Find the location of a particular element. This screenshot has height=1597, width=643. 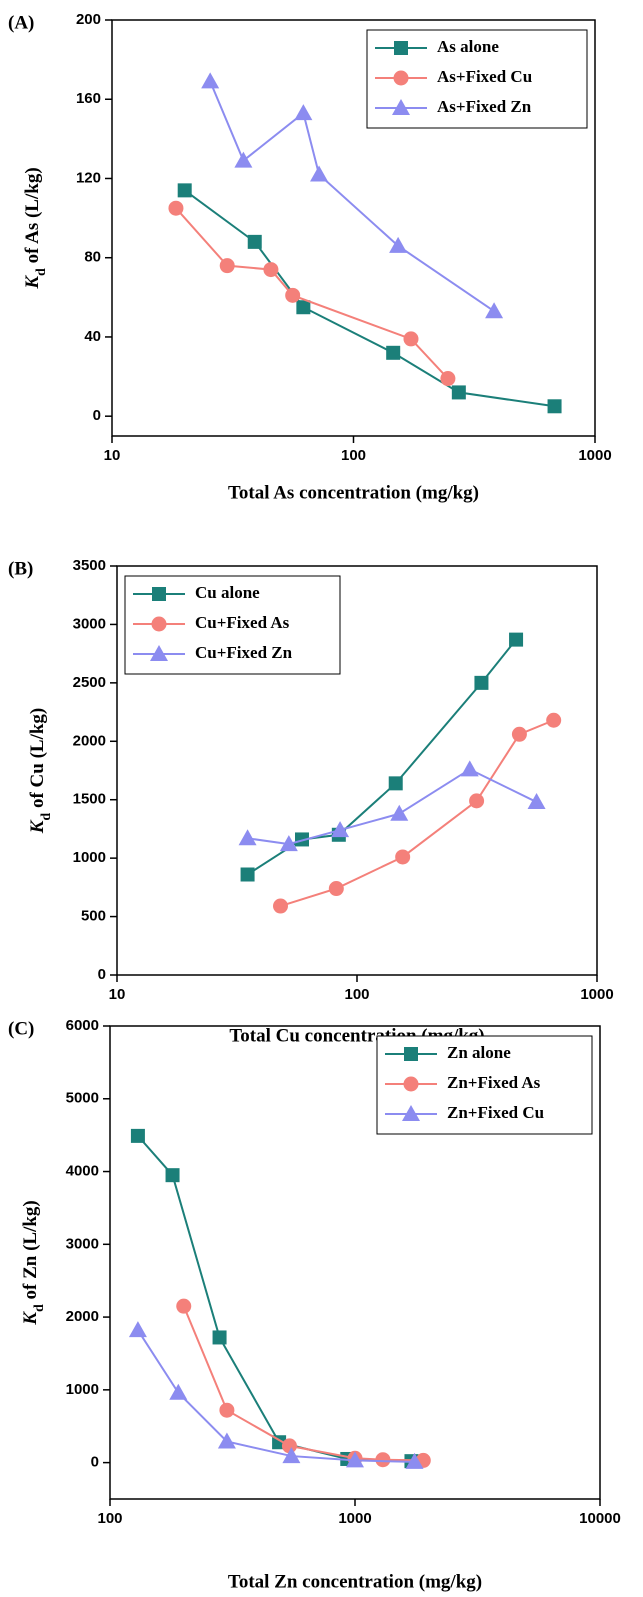

y-tick-label: 120 is located at coordinates (88, 177).